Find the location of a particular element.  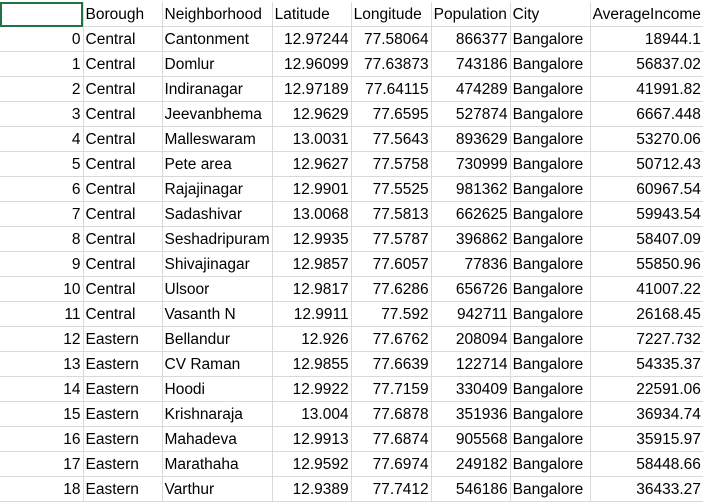

cell-average-income: 55850.96 is located at coordinates (646, 264).